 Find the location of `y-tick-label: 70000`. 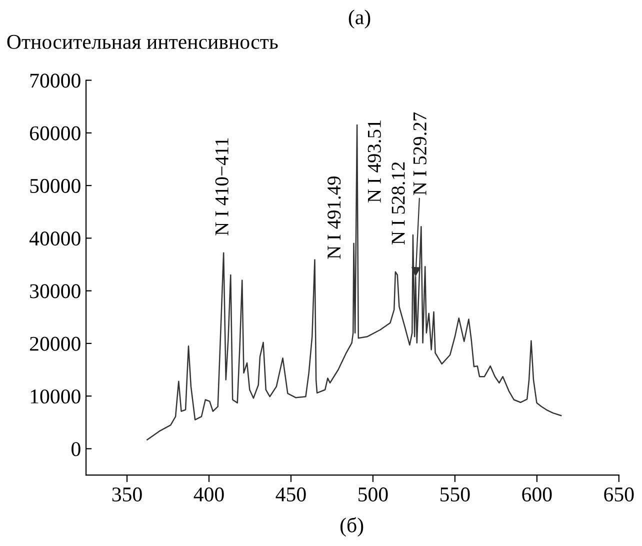

y-tick-label: 70000 is located at coordinates (55, 81).